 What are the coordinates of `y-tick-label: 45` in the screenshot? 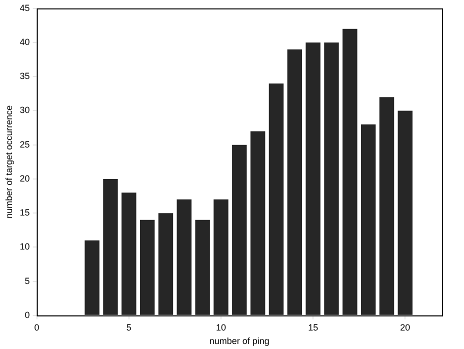 It's located at (25, 7).